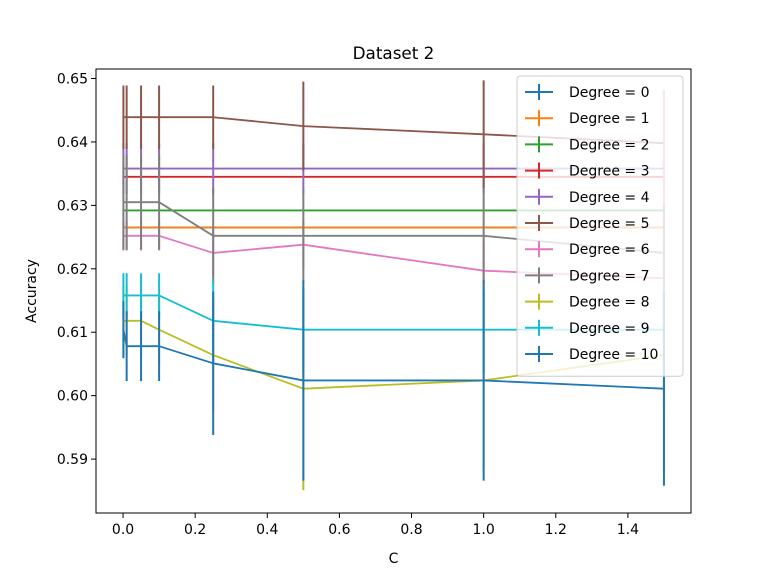 The height and width of the screenshot is (580, 768). I want to click on legend-label: Degree = 3, so click(609, 172).